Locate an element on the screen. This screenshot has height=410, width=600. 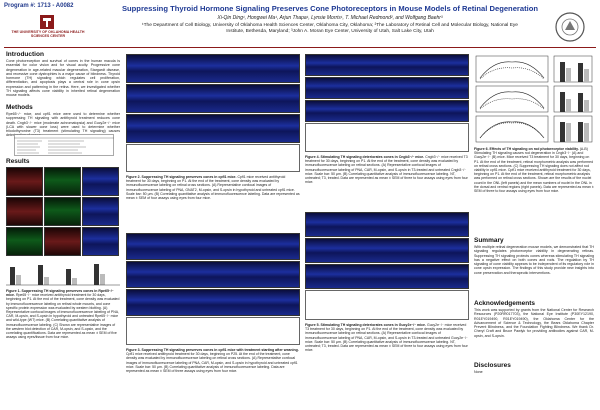
section-heading: Summary is located at coordinates (489, 240).